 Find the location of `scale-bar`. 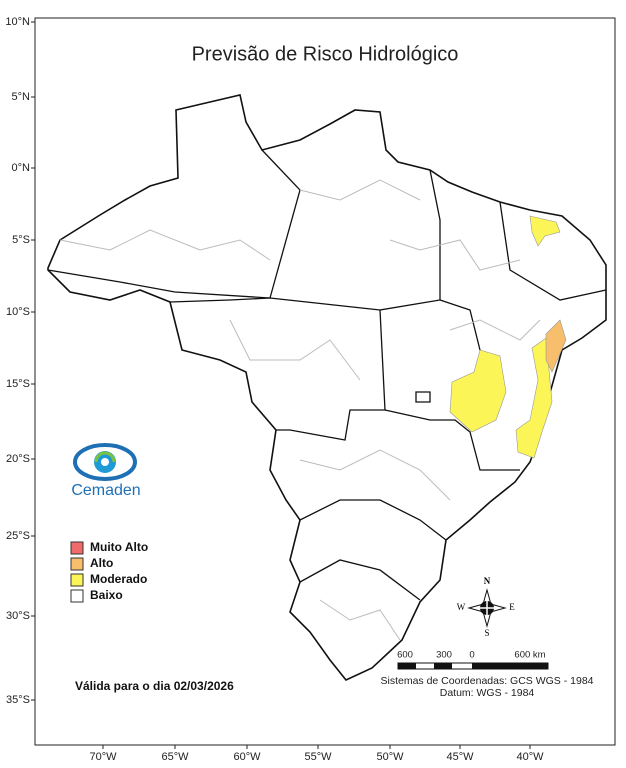

scale-bar is located at coordinates (473, 666).